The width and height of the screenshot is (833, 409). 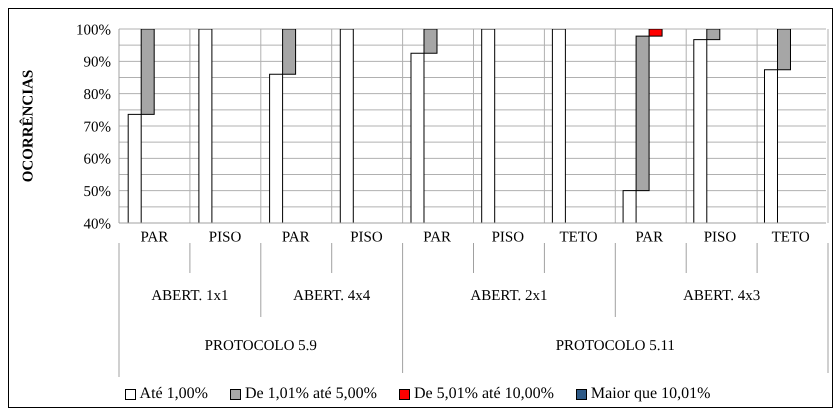 What do you see at coordinates (615, 346) in the screenshot?
I see `text: PROTOCOLO 5.11` at bounding box center [615, 346].